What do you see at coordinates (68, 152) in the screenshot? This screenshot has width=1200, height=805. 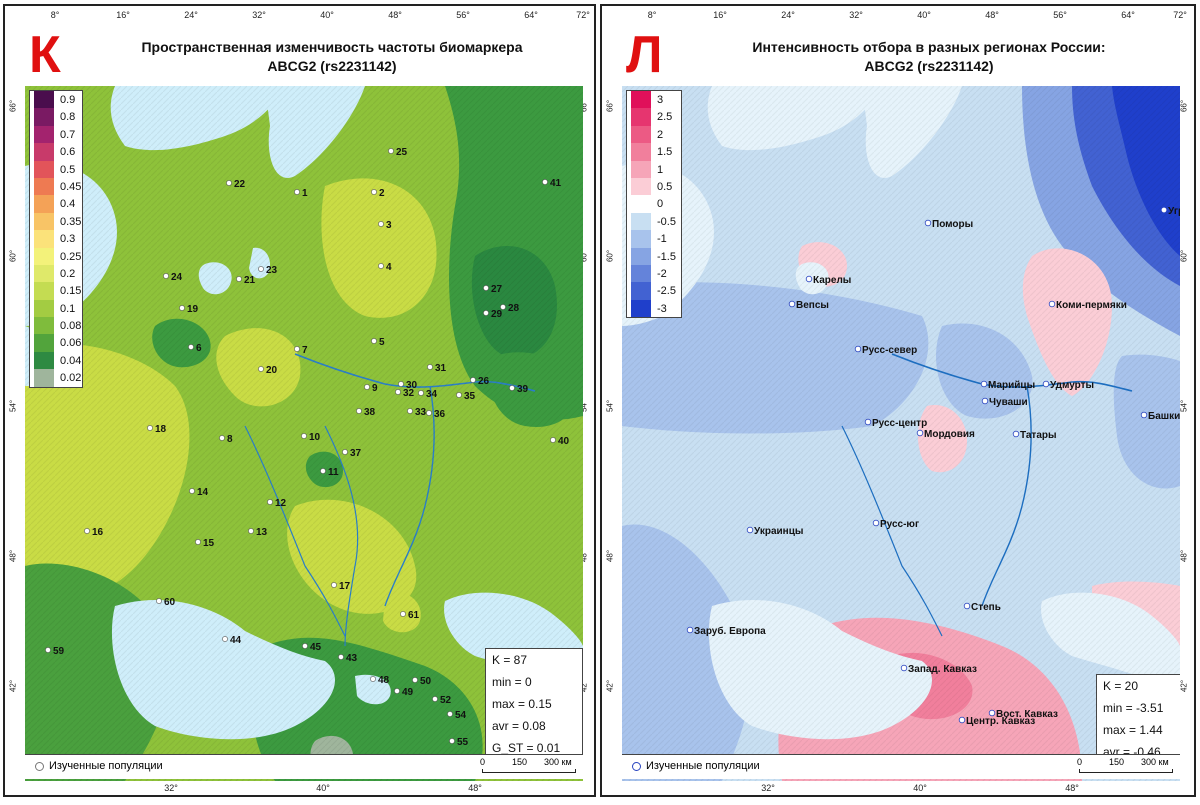 I see `legend-label: 0.6` at bounding box center [68, 152].